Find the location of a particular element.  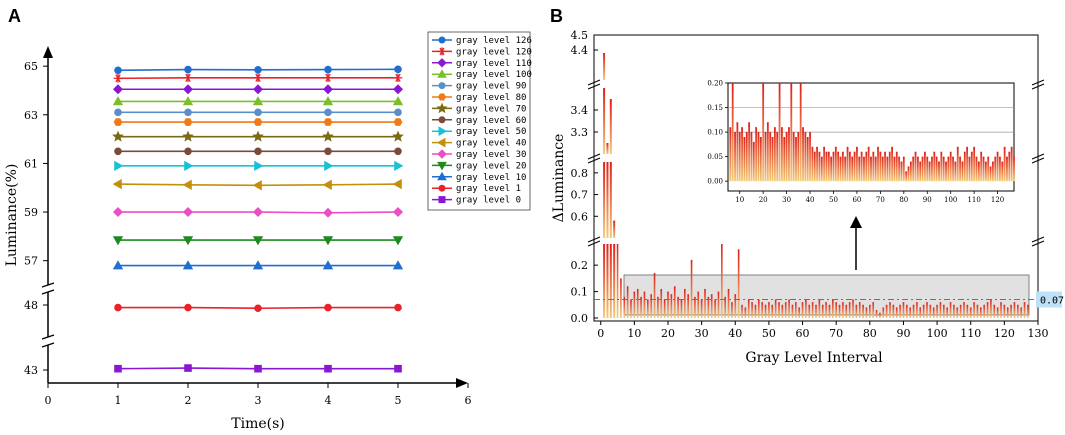

panel-a-y-tick-label: 43 is located at coordinates (31, 370).